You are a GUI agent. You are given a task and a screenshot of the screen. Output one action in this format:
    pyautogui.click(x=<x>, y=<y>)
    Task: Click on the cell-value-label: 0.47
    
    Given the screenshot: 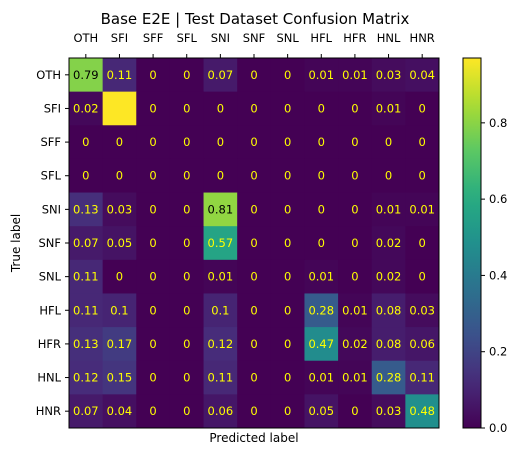 What is the action you would take?
    pyautogui.click(x=321, y=344)
    